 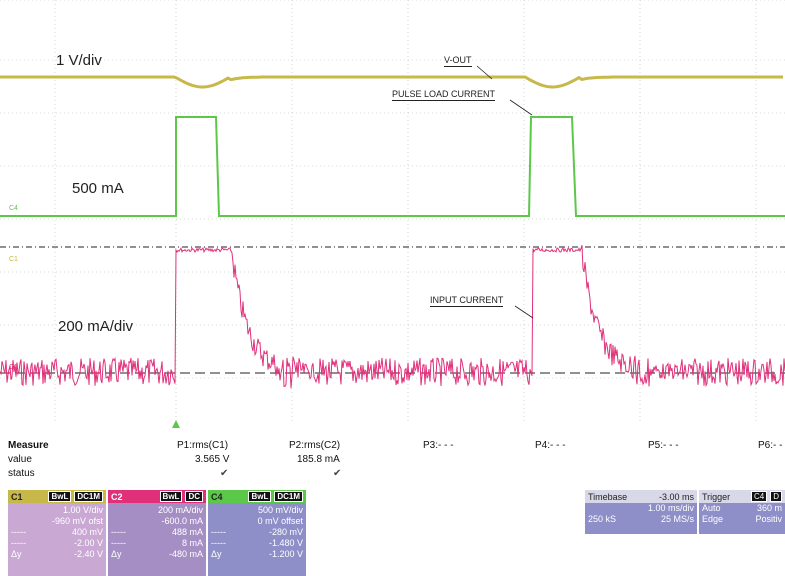 I want to click on c1-scale: 1.00 V/div, so click(x=82, y=510).